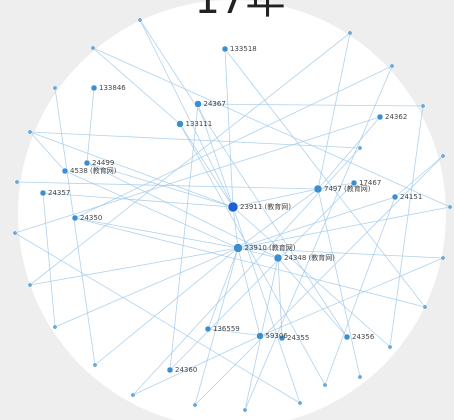 This screenshot has width=454, height=420. I want to click on node-label: 17467, so click(370, 183).